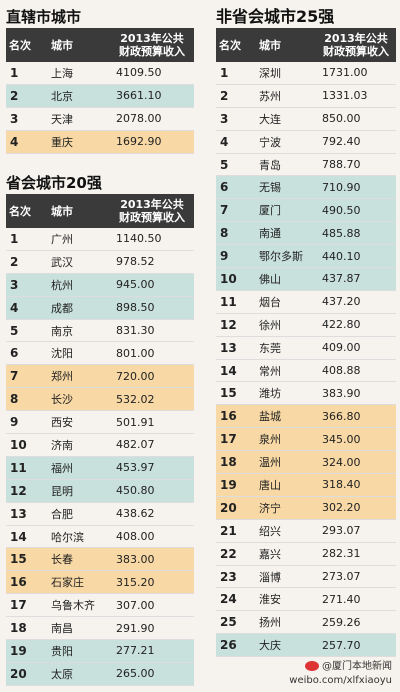 The height and width of the screenshot is (692, 400). Describe the element at coordinates (286, 416) in the screenshot. I see `city-cell: 盐城` at that location.